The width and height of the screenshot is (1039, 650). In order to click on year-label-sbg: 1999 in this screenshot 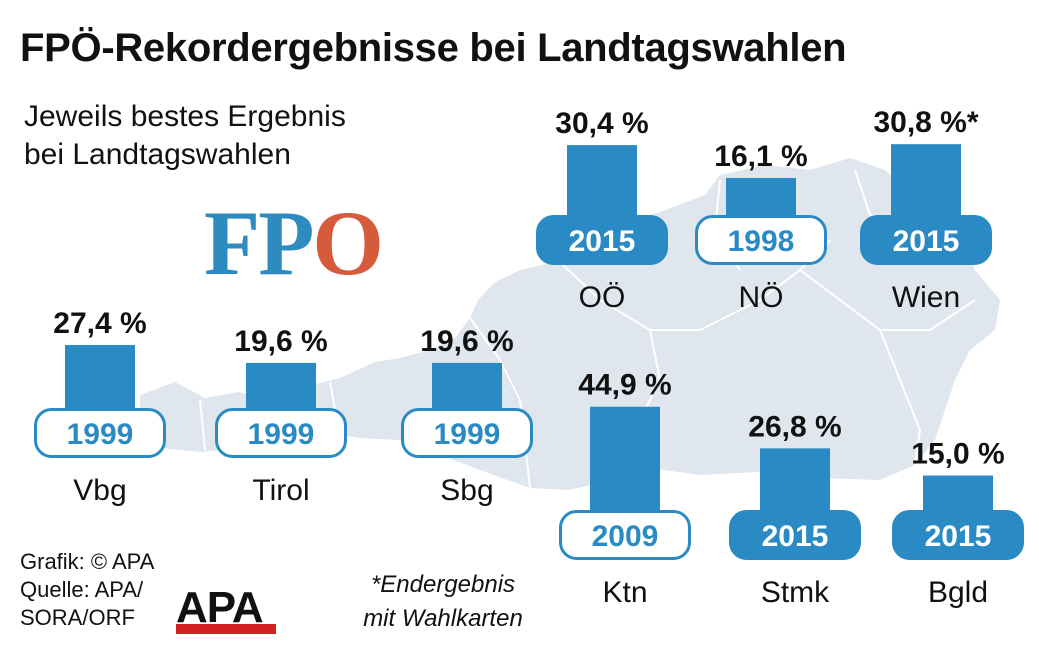, I will do `click(467, 434)`.